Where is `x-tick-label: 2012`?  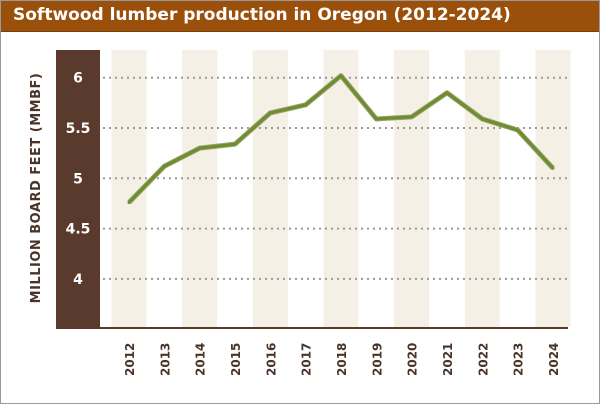
x-tick-label: 2012 is located at coordinates (130, 359).